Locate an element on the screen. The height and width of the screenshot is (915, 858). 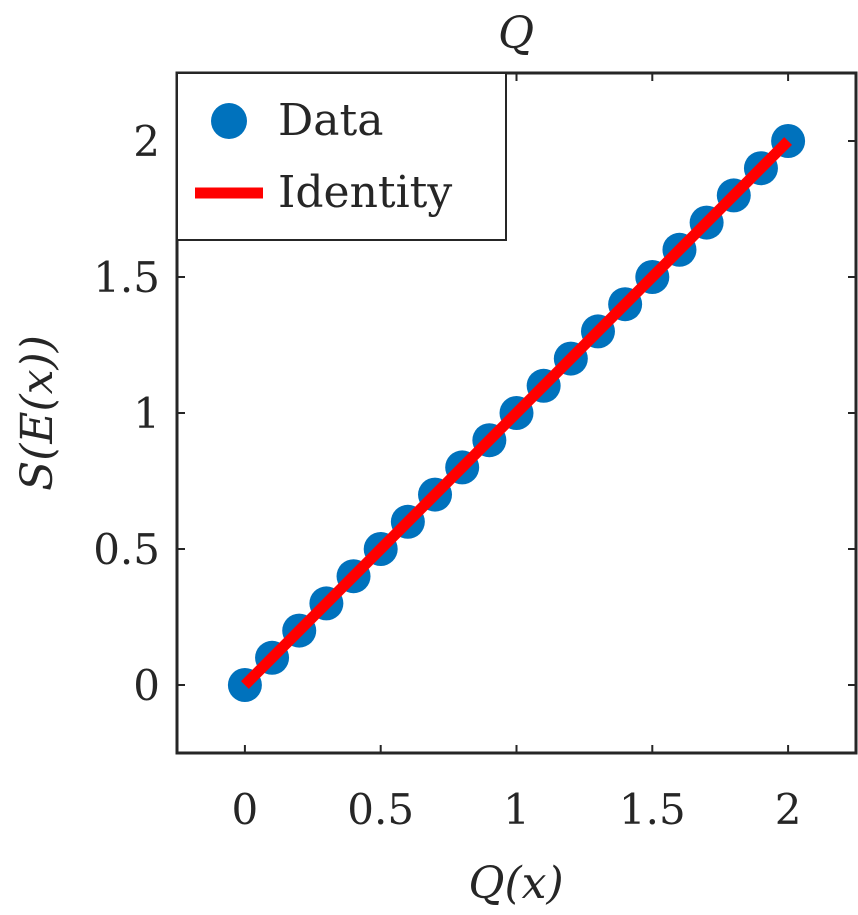
y-tick-label: 0.5 is located at coordinates (126, 549).